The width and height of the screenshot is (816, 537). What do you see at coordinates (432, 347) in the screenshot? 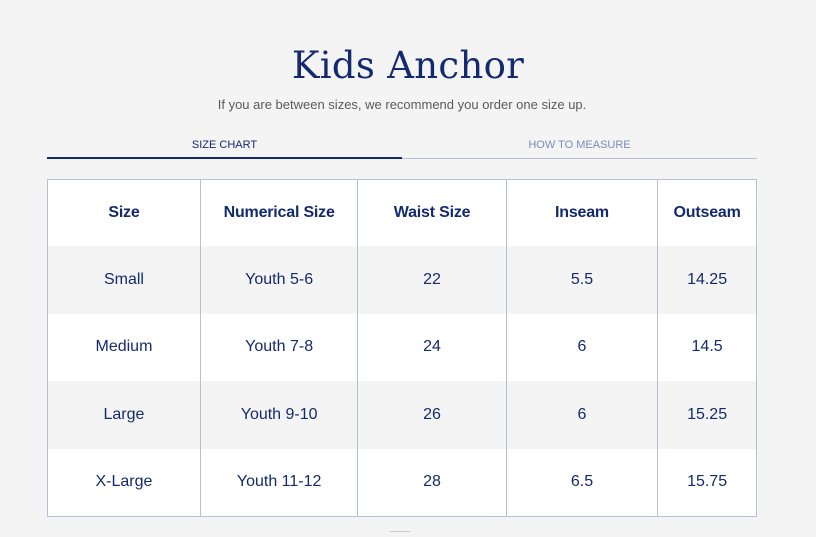
I see `cell-waist-size: 24` at bounding box center [432, 347].